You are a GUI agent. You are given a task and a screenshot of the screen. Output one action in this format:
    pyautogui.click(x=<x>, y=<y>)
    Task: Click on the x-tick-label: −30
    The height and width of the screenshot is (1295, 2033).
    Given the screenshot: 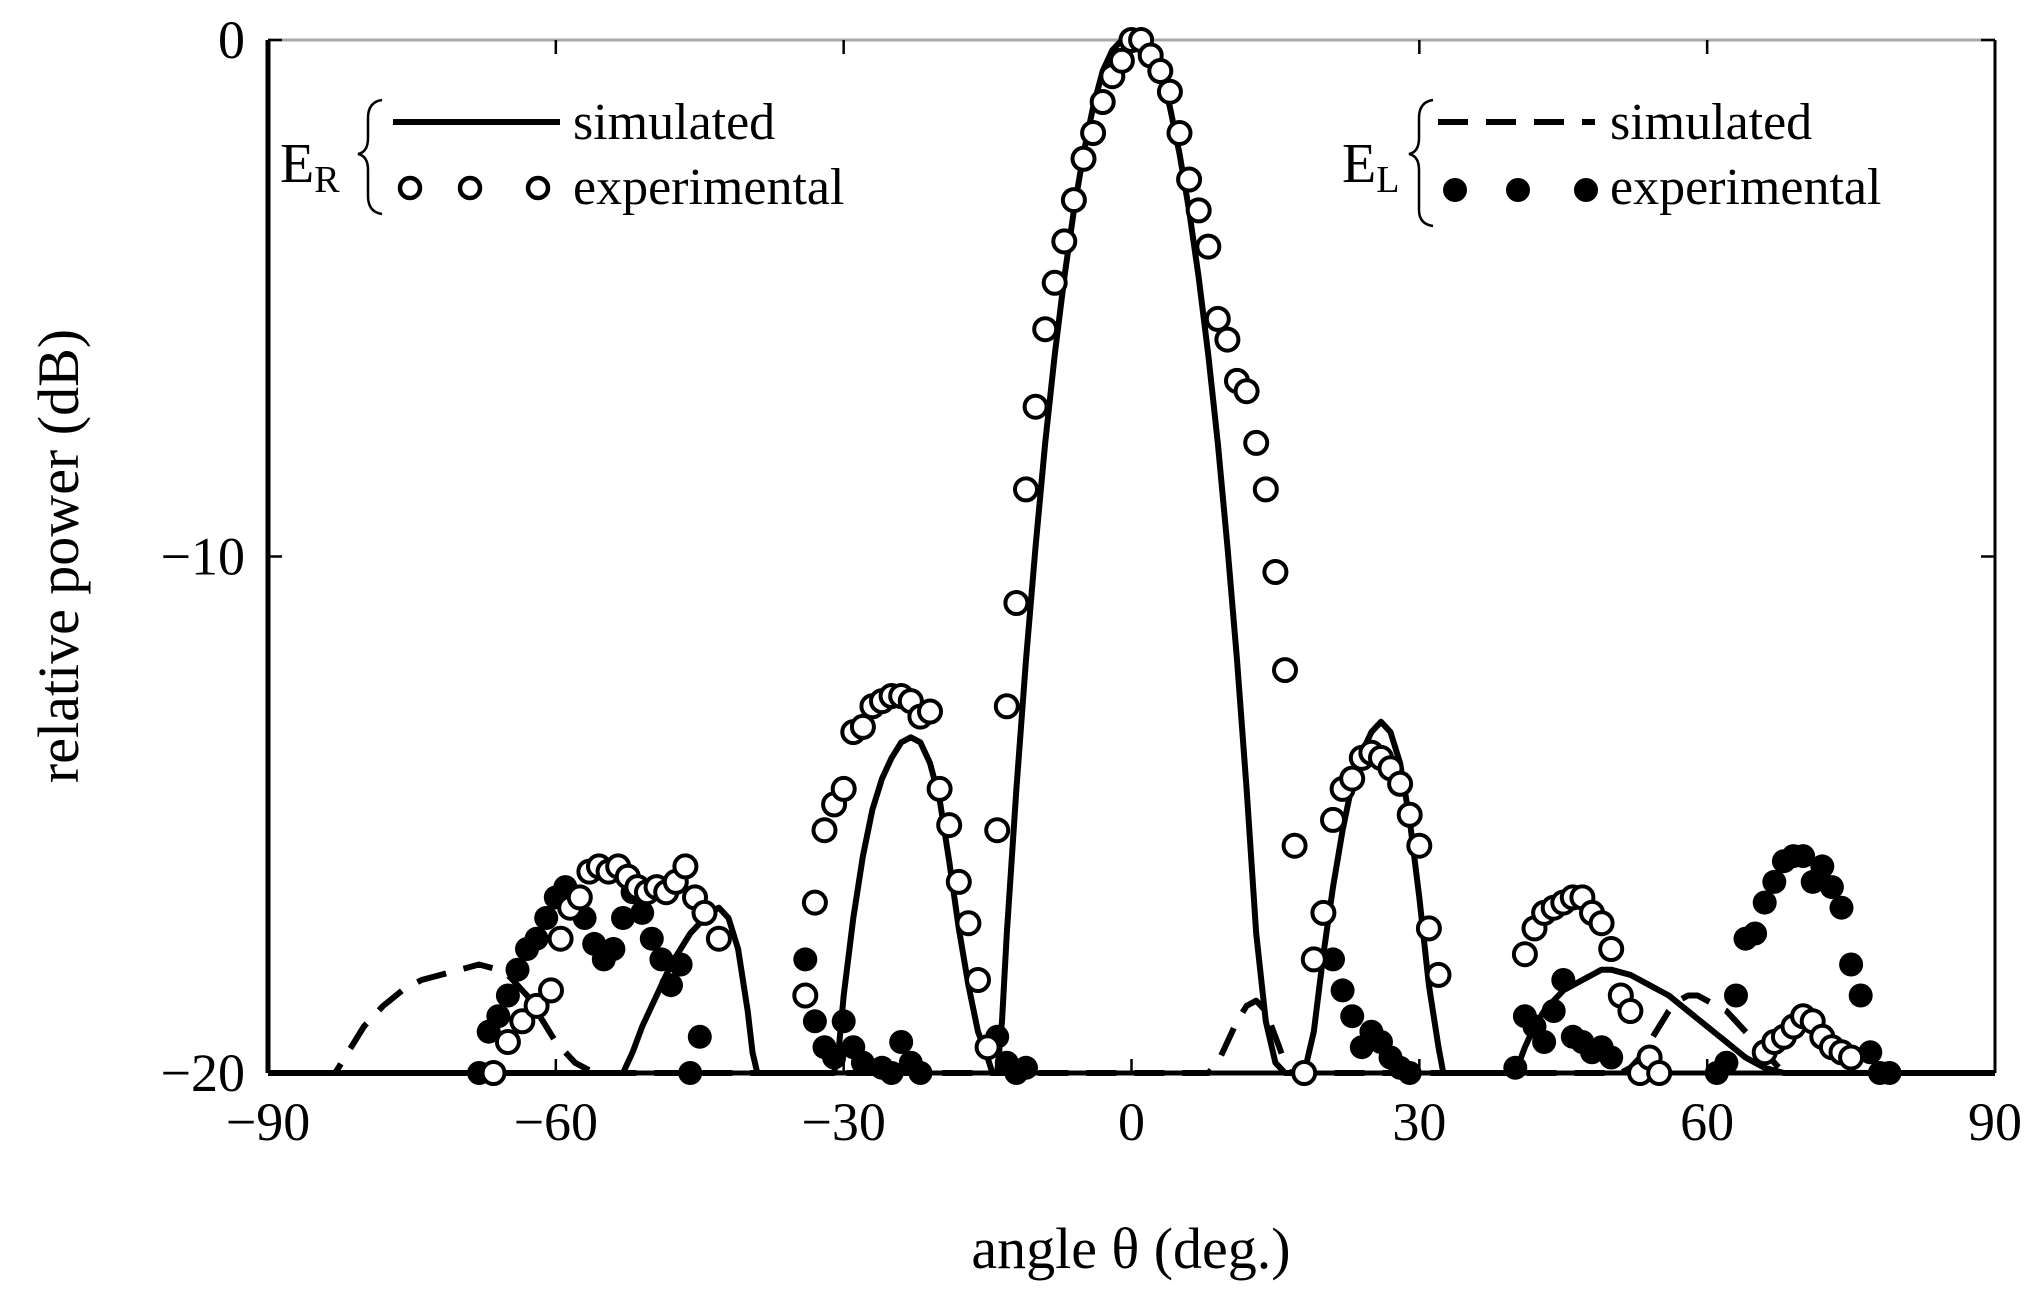 What is the action you would take?
    pyautogui.click(x=843, y=1122)
    